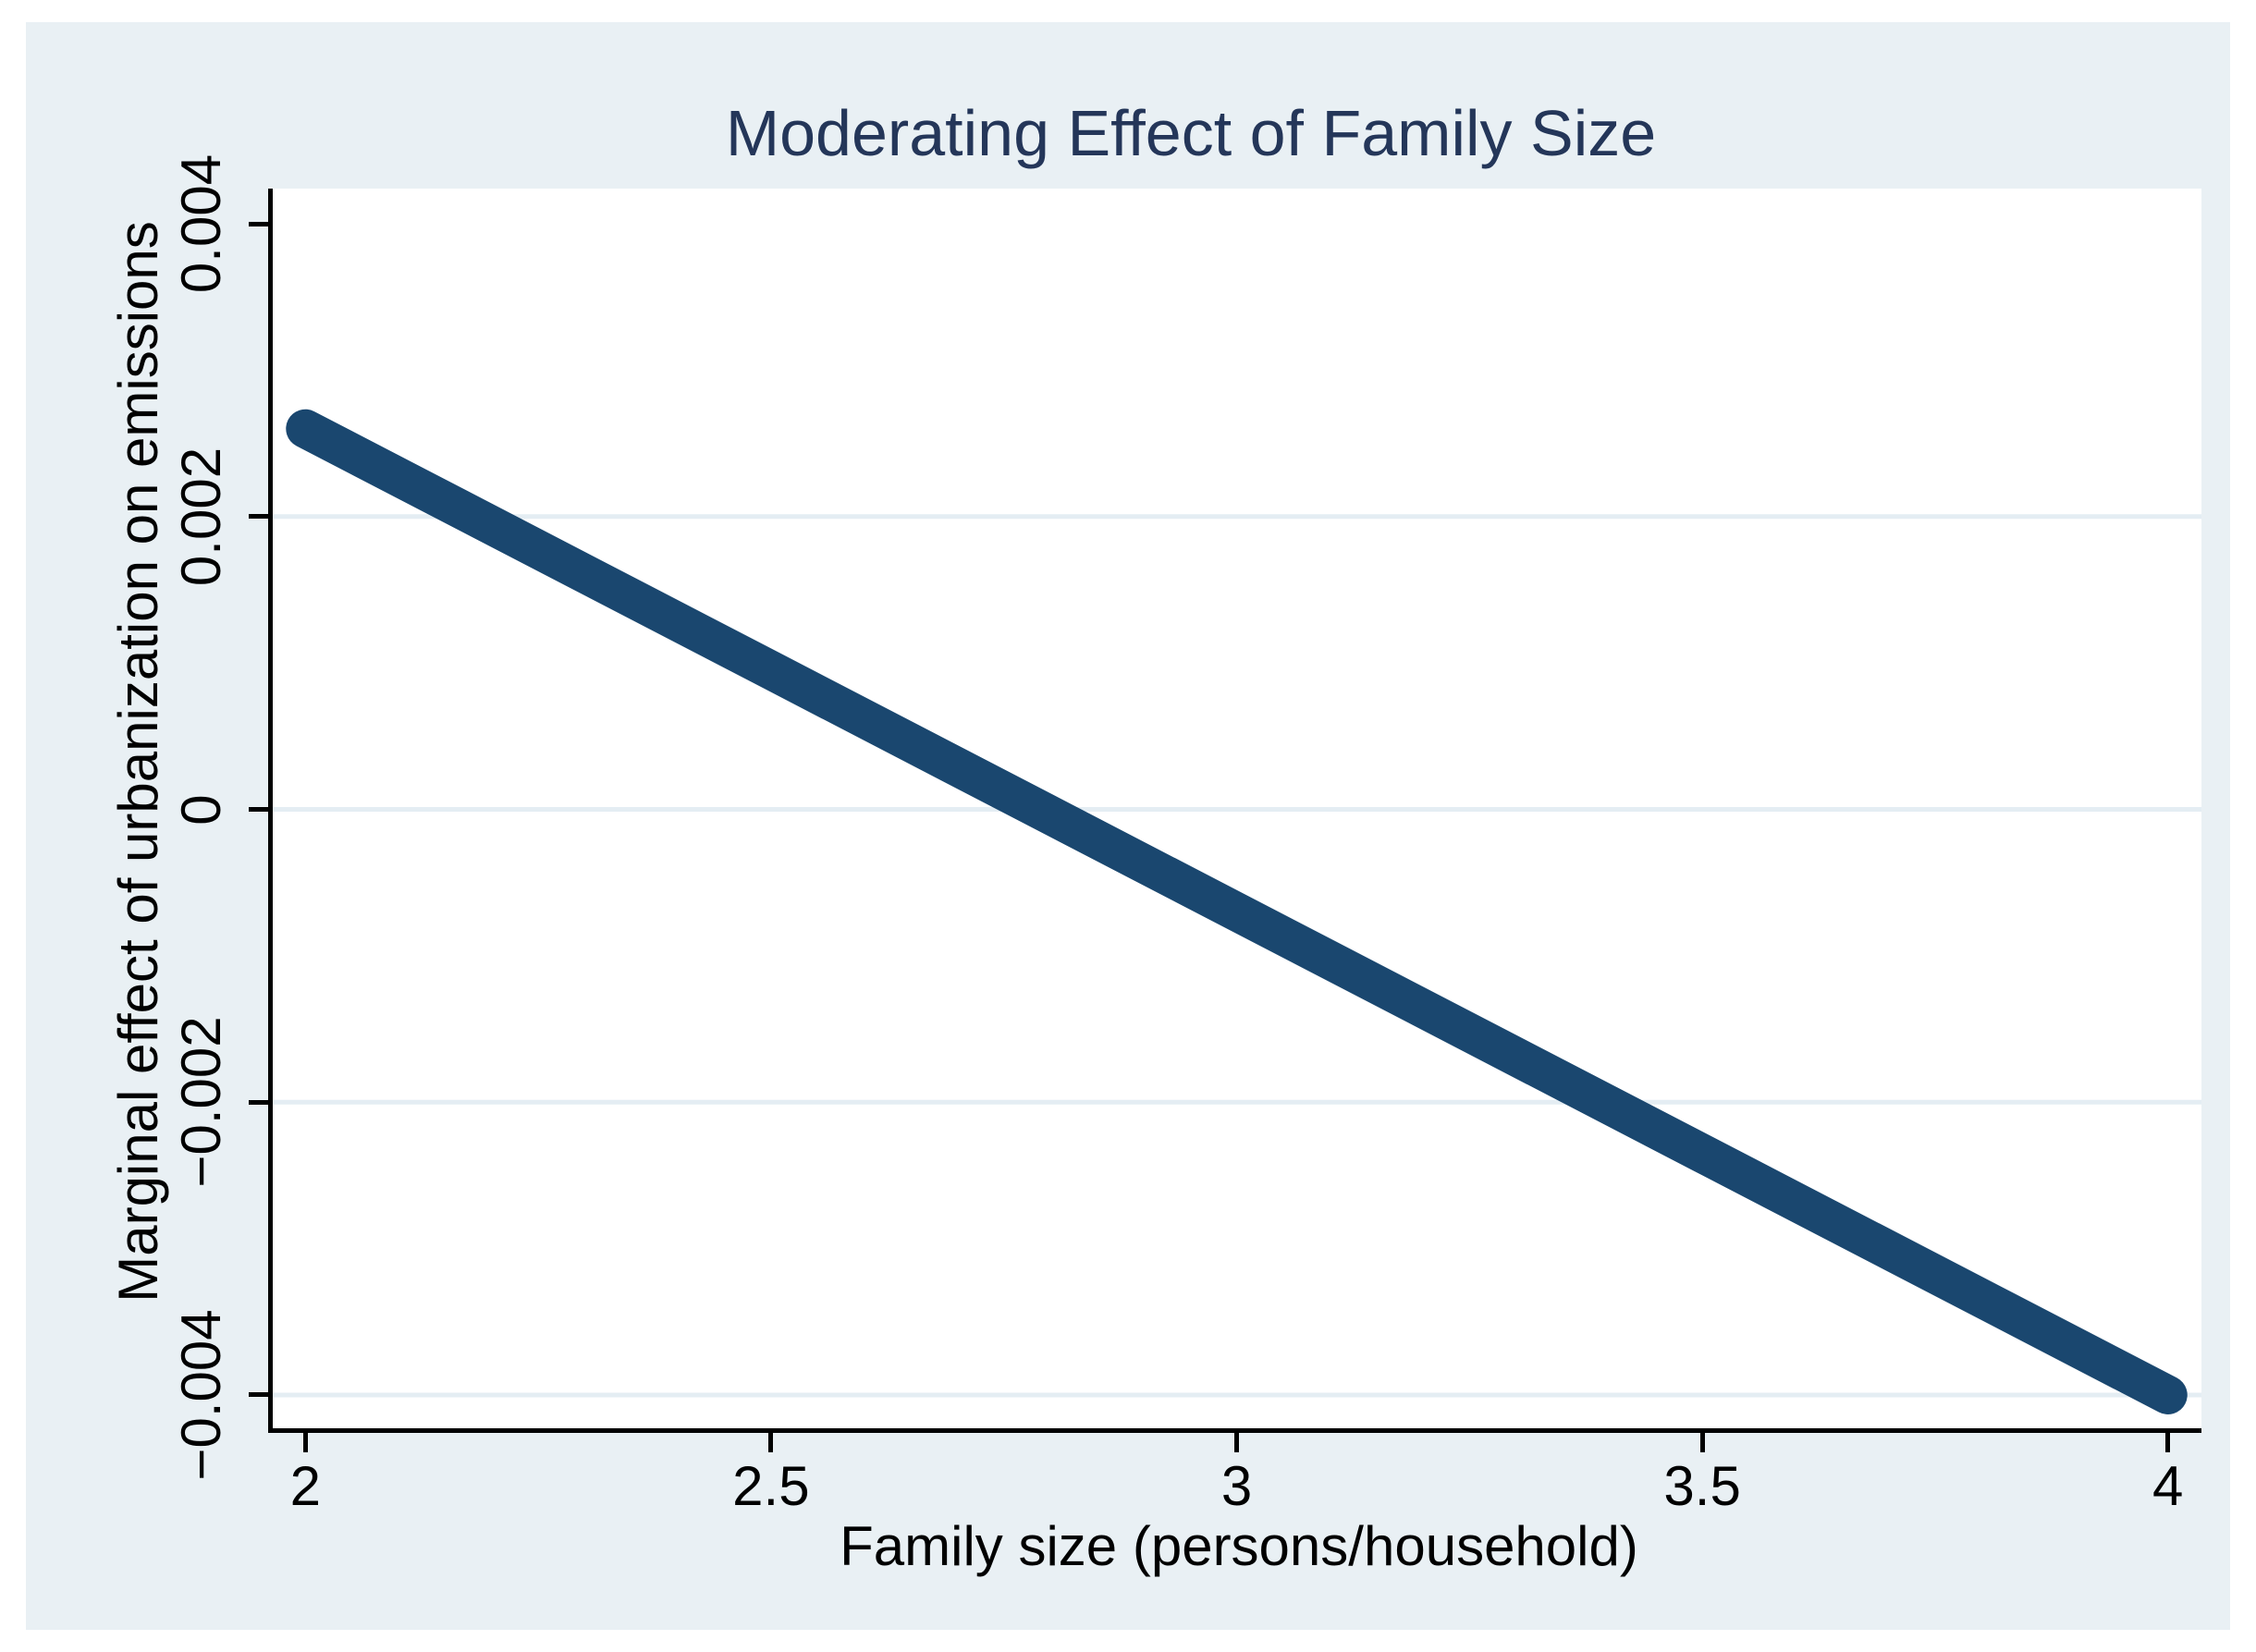 Image resolution: width=2256 pixels, height=1652 pixels. What do you see at coordinates (201, 1102) in the screenshot?
I see `y-tick-label: −0.002` at bounding box center [201, 1102].